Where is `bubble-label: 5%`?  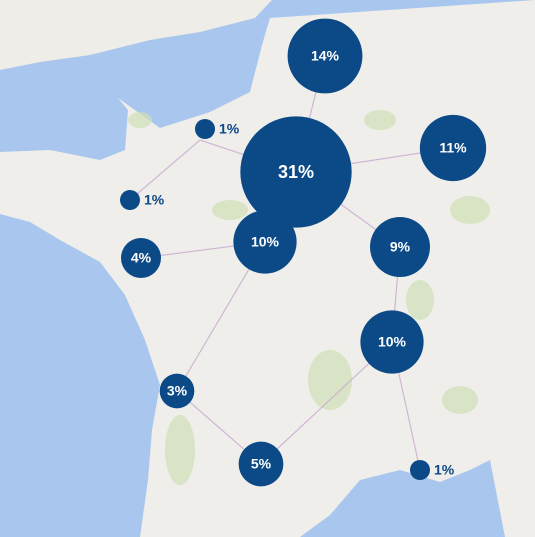 bubble-label: 5% is located at coordinates (261, 464).